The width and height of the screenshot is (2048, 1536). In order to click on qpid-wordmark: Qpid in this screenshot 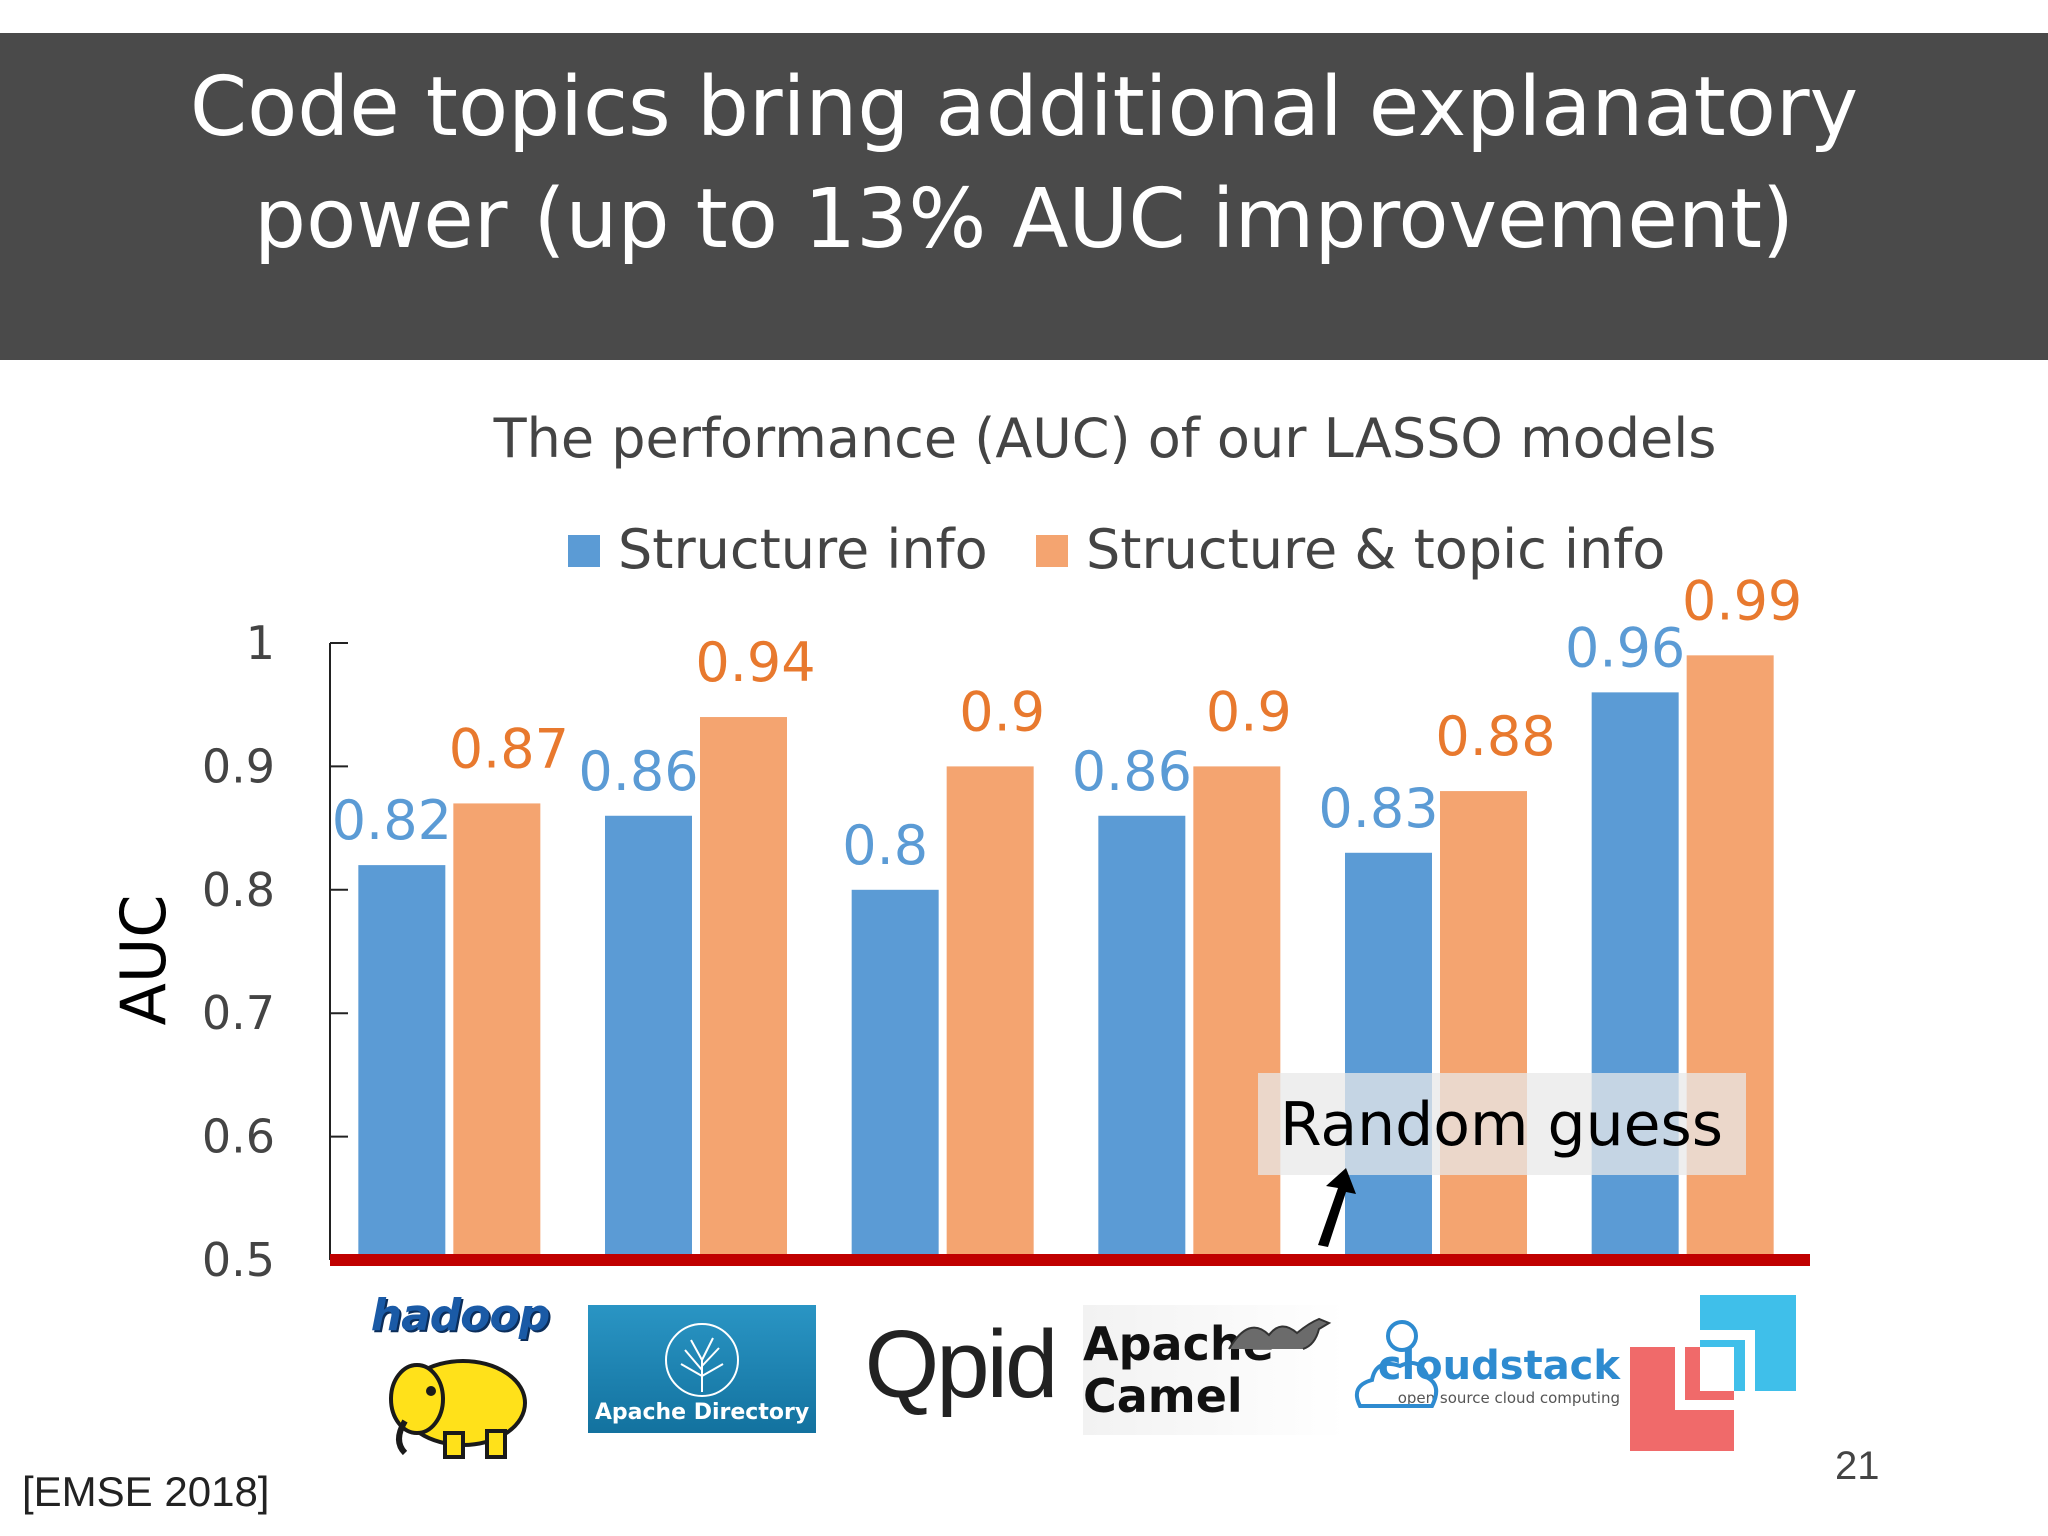, I will do `click(961, 1364)`.